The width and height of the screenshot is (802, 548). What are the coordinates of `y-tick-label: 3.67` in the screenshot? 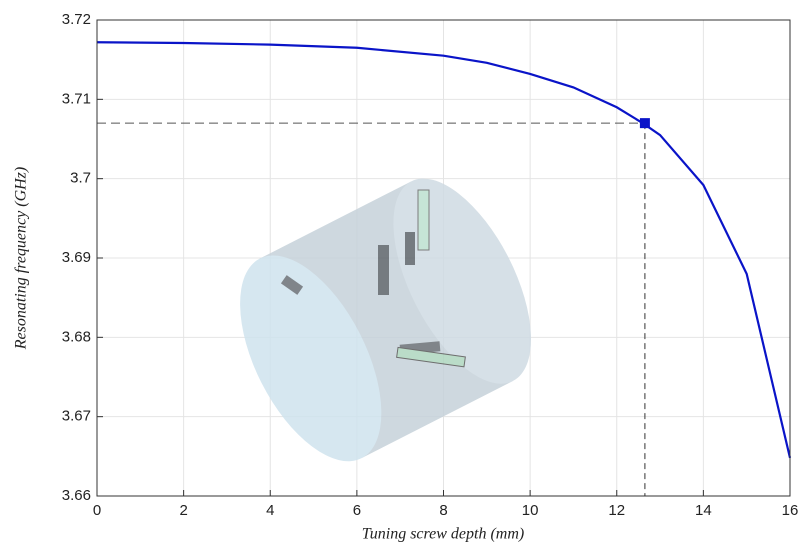 It's located at (76, 416).